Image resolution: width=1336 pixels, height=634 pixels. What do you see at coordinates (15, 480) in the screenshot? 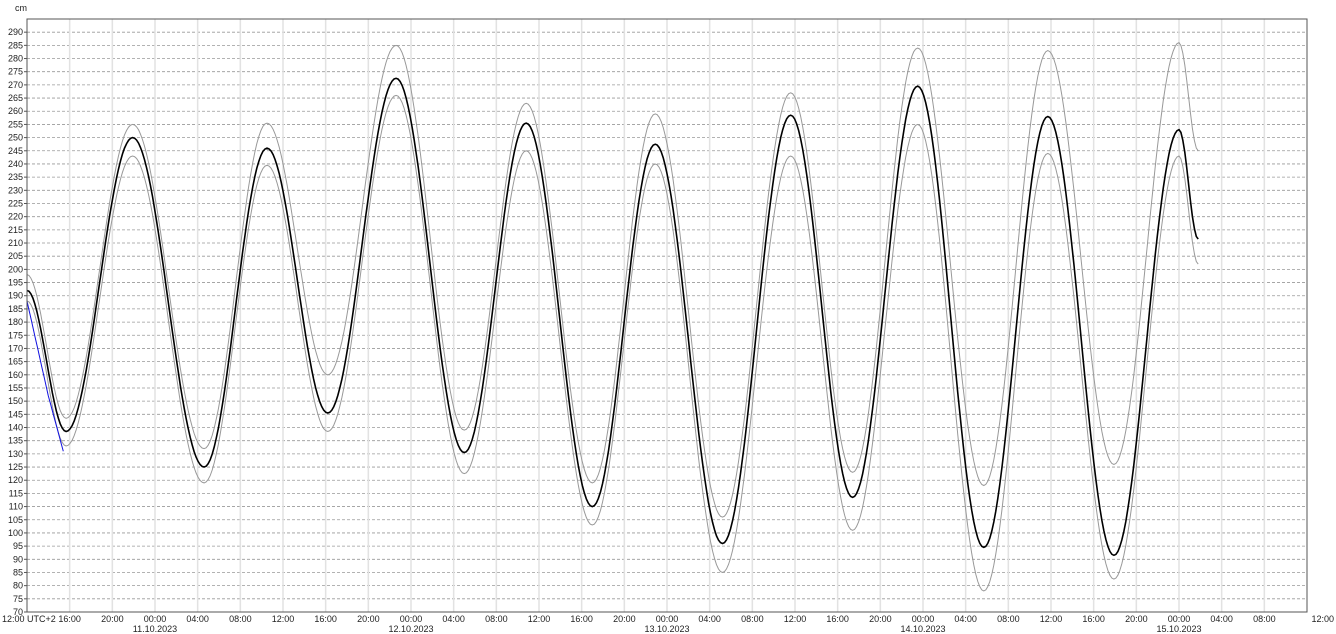
I see `y-tick-label: 120` at bounding box center [15, 480].